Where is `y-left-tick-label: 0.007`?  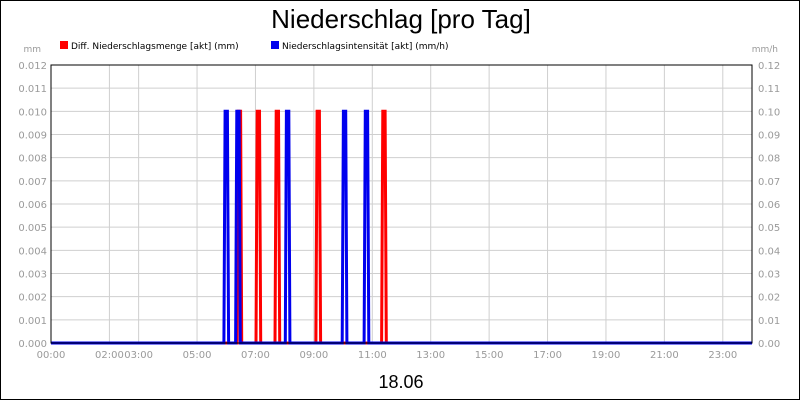
y-left-tick-label: 0.007 is located at coordinates (32, 182).